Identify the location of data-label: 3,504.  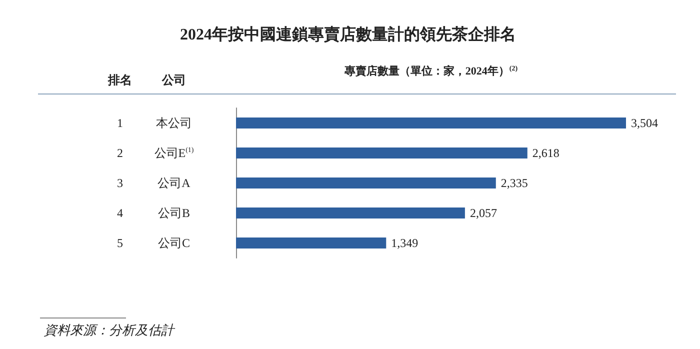
(644, 123).